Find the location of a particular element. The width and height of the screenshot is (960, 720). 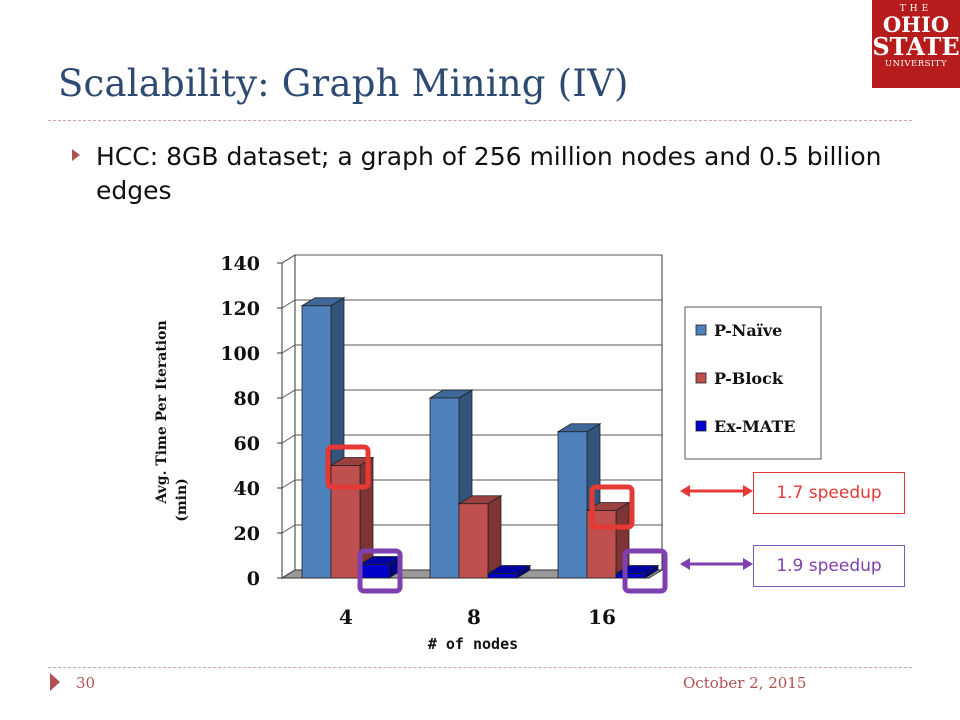

legend-label: P-Block is located at coordinates (749, 378).